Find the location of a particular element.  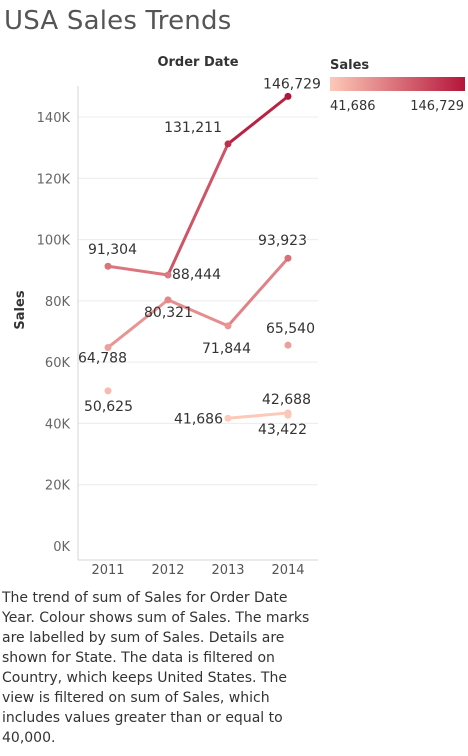

data-label: 50,625 is located at coordinates (108, 407).